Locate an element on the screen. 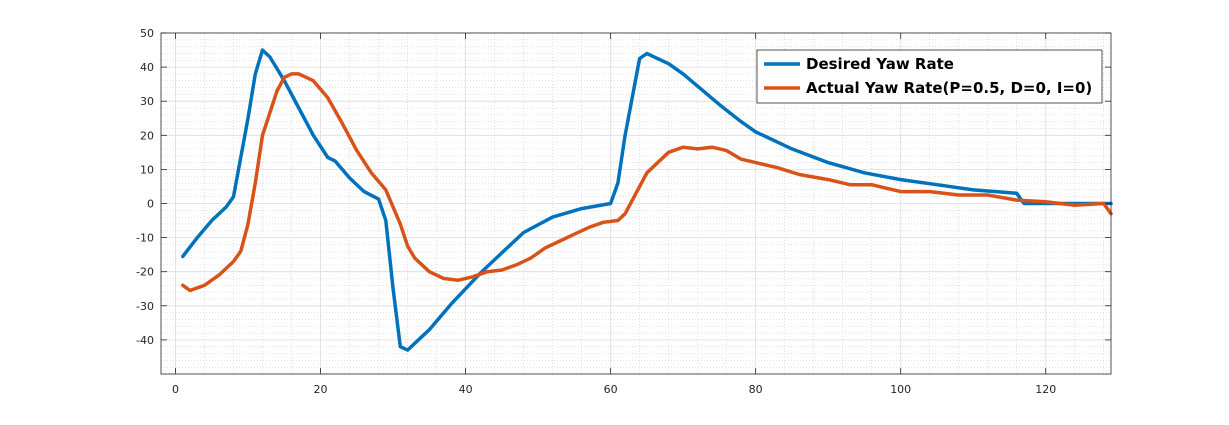 The height and width of the screenshot is (425, 1229). x-tick-label: 100 is located at coordinates (900, 389).